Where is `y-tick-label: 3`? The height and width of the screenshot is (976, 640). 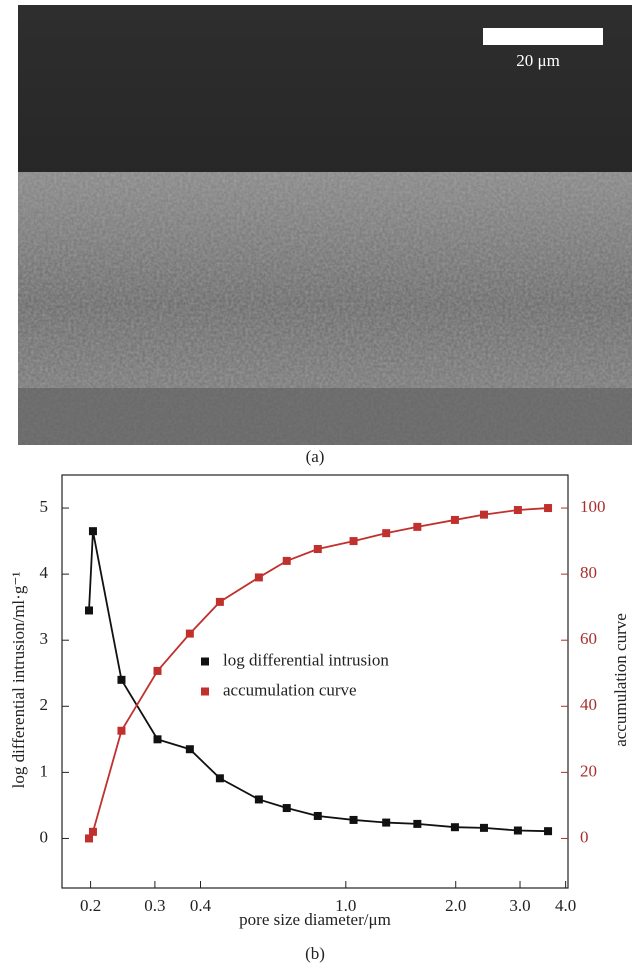 y-tick-label: 3 is located at coordinates (44, 638).